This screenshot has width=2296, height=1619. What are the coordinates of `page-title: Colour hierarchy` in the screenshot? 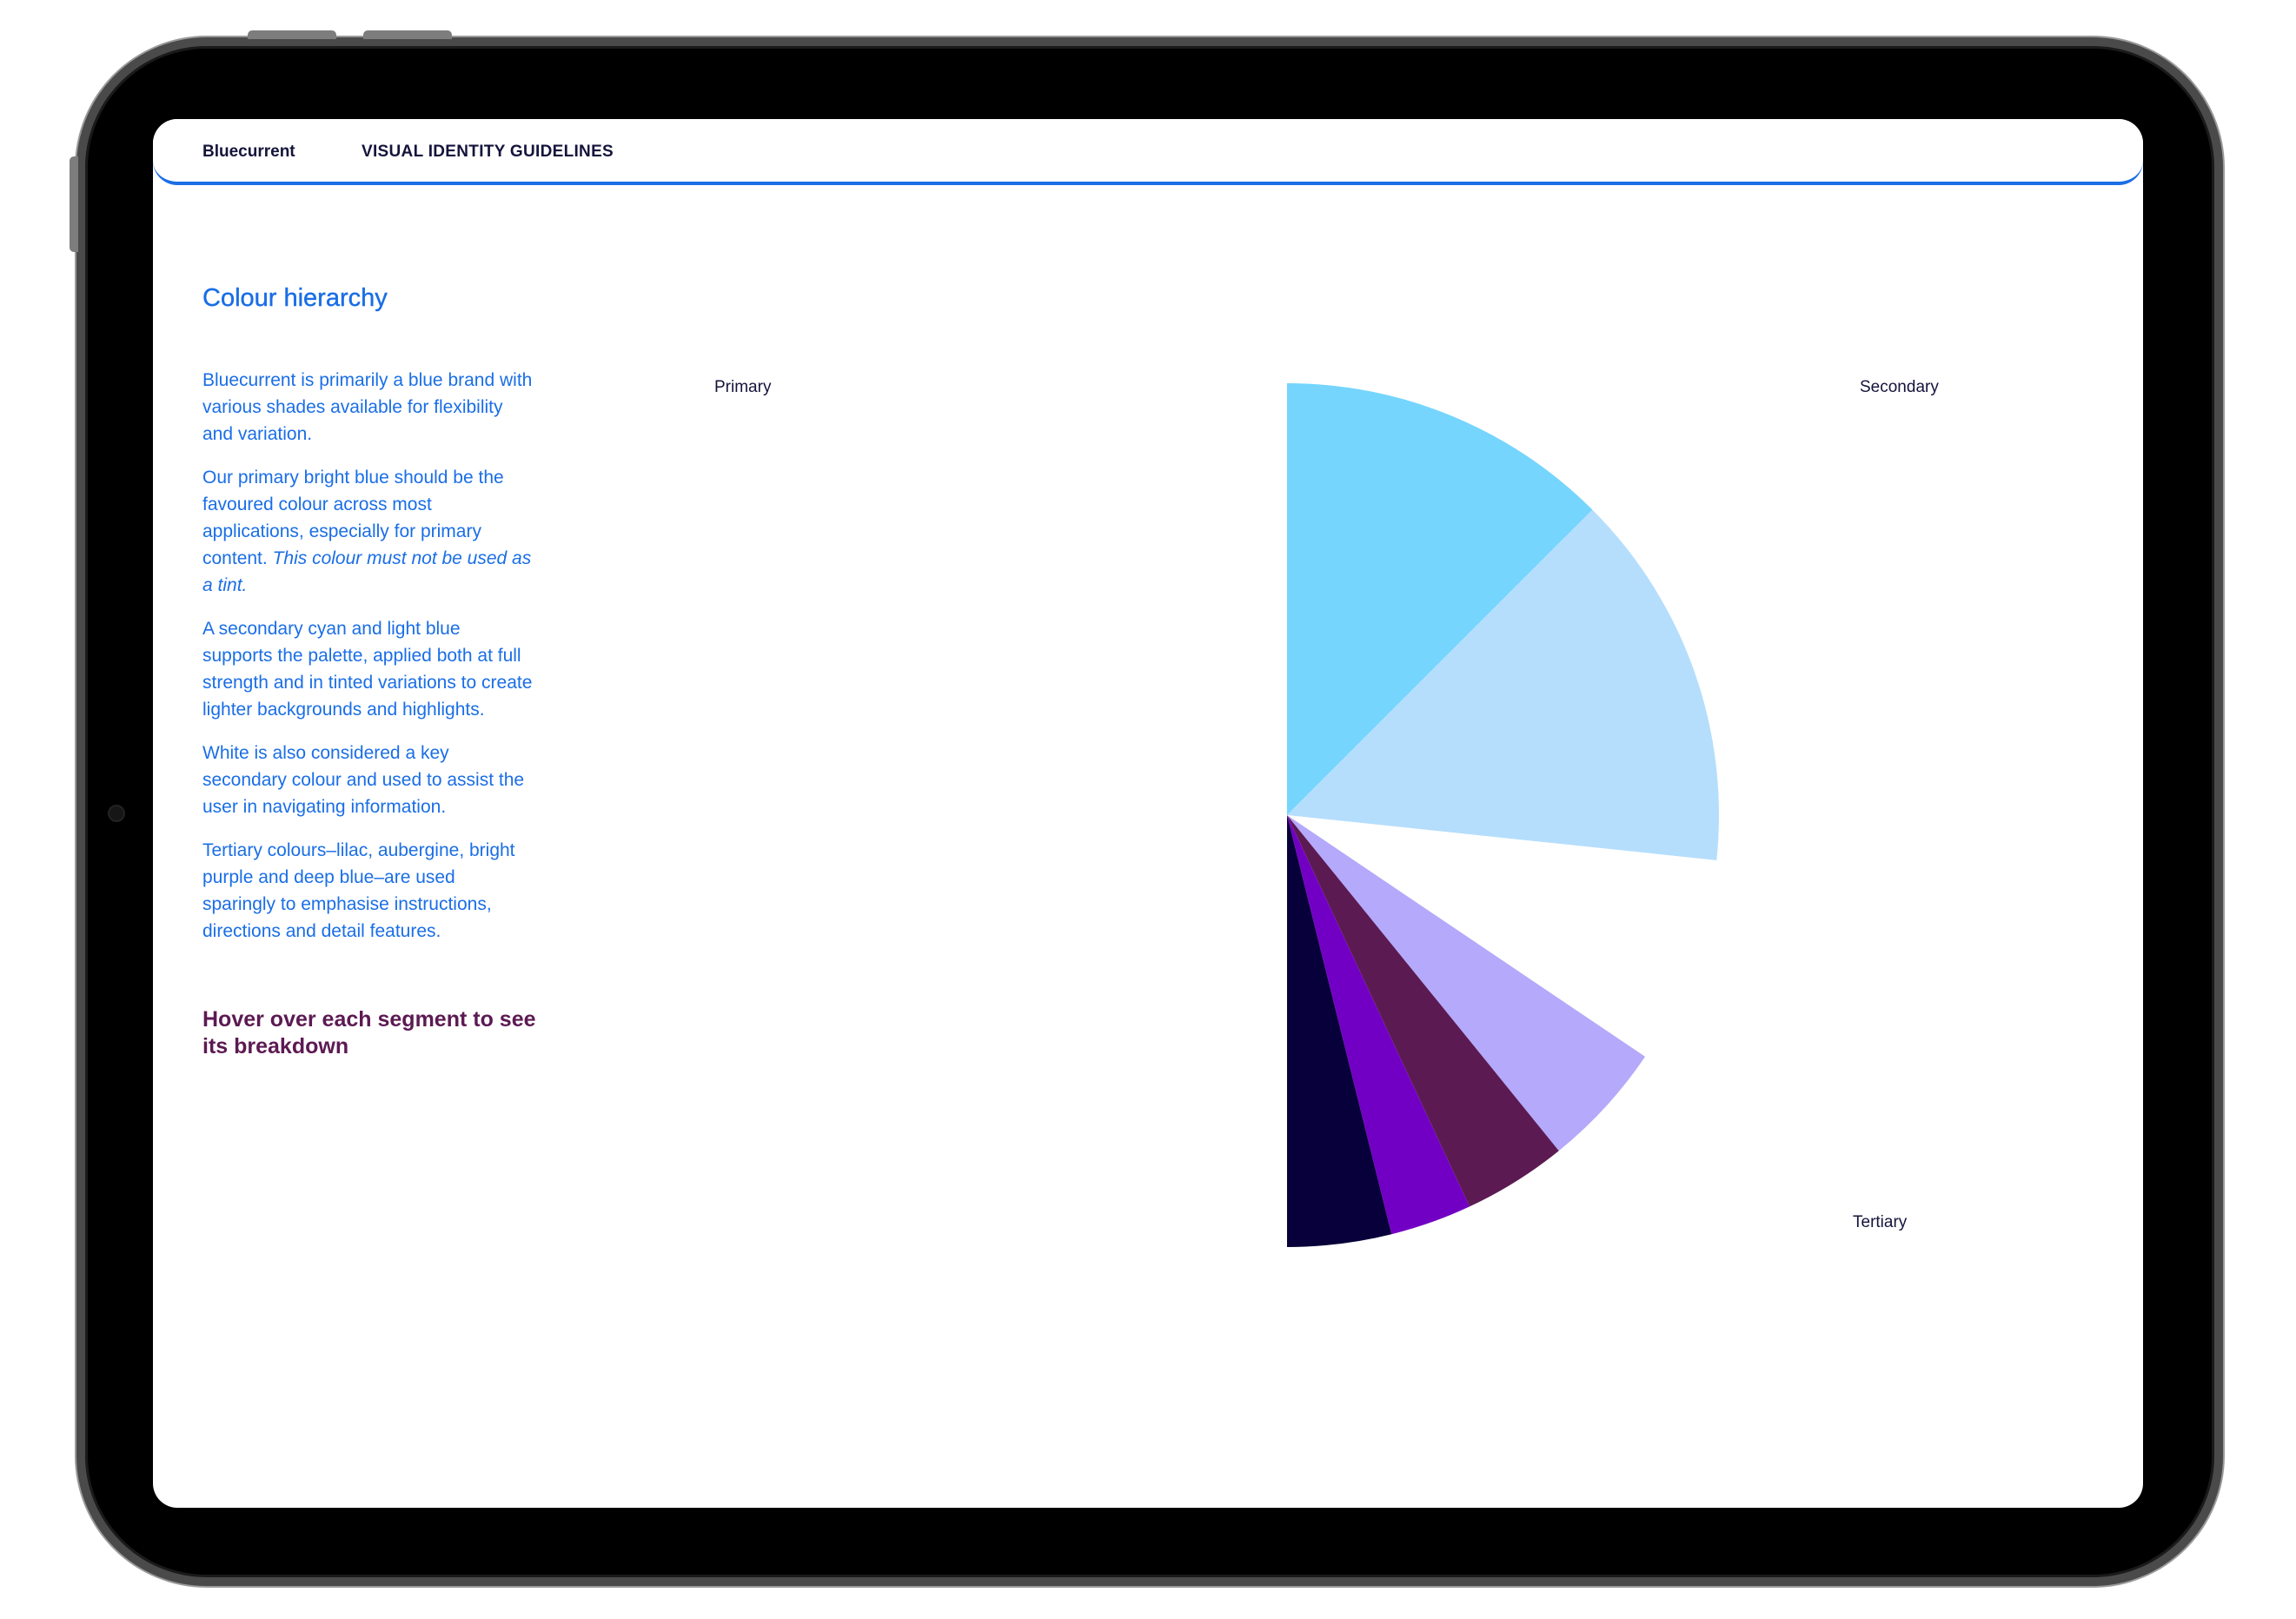 It's located at (295, 298).